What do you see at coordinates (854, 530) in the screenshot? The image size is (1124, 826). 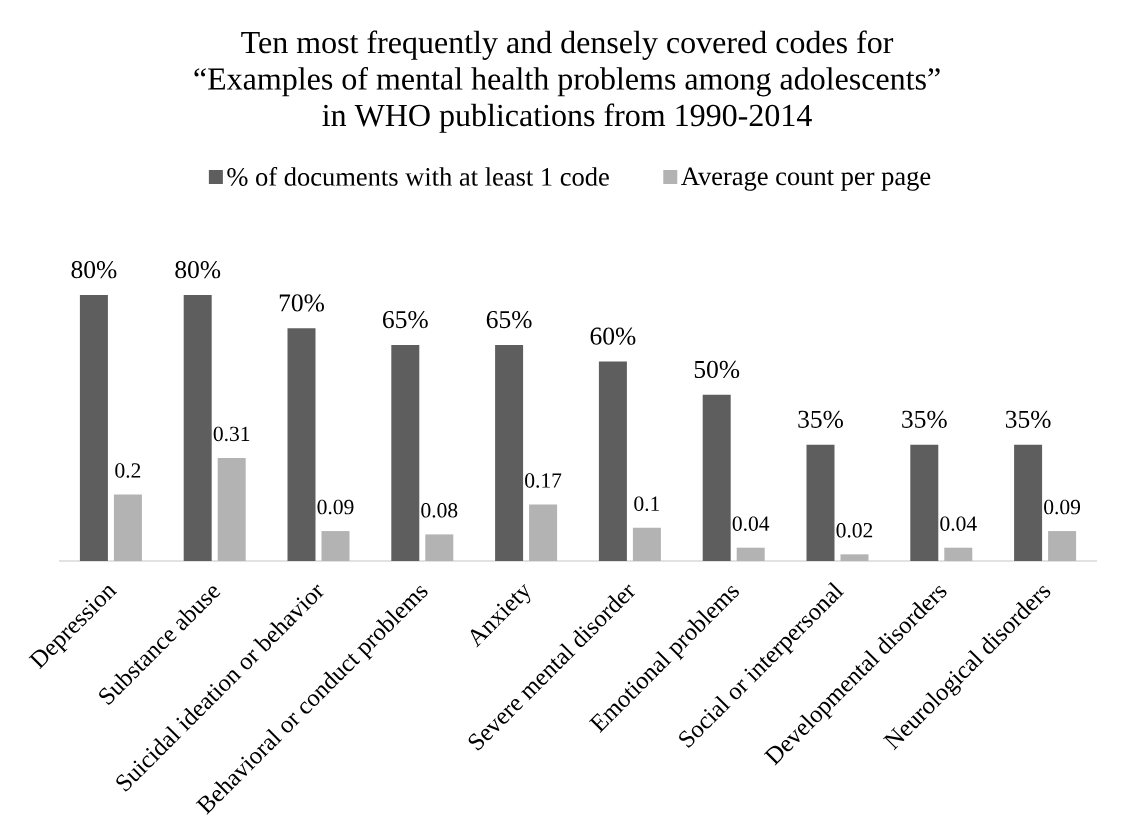 I see `data-label: 0.02` at bounding box center [854, 530].